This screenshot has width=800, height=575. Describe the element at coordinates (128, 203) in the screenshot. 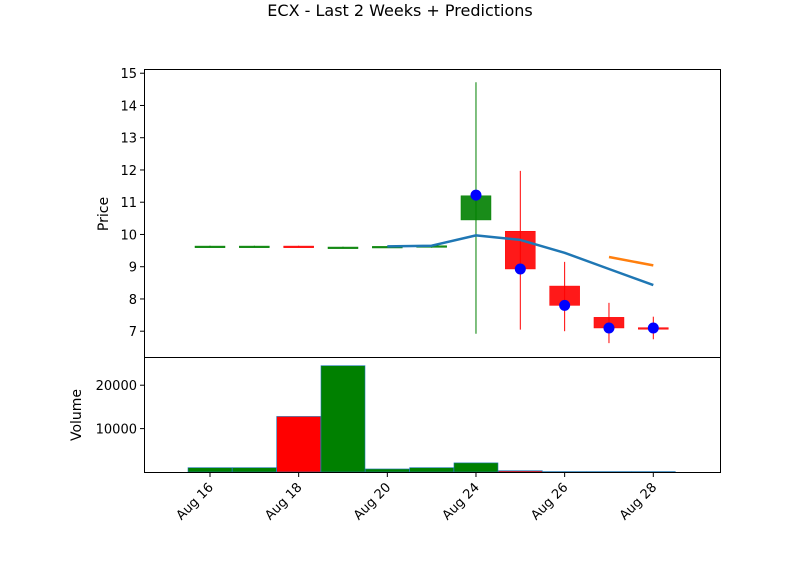

I see `price-y-tick-label: 11` at that location.